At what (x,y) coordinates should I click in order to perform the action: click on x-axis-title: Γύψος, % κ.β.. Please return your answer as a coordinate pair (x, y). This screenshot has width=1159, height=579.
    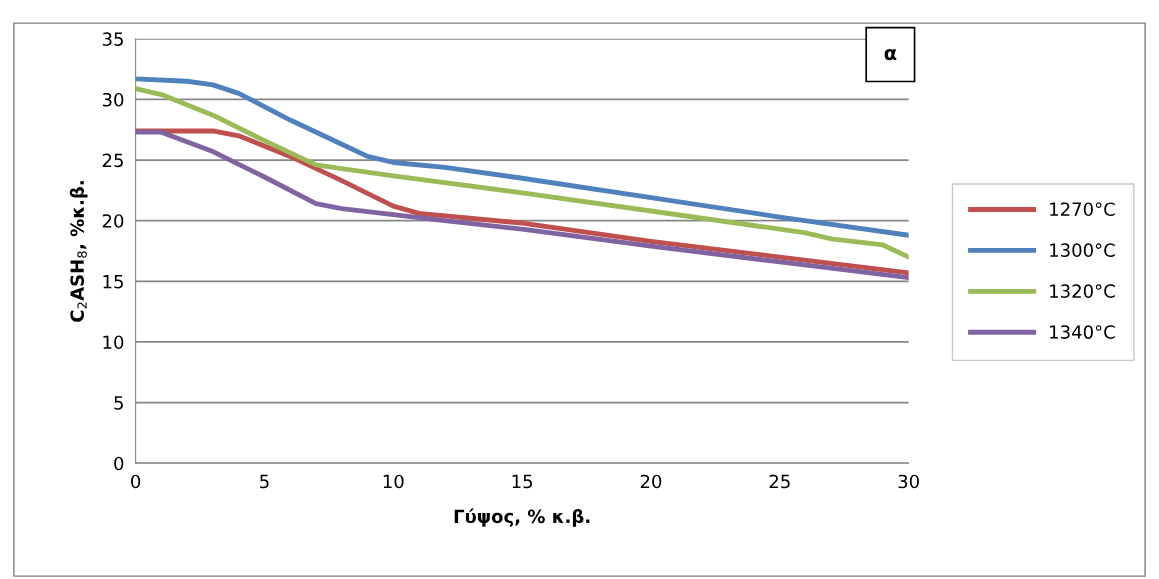
    Looking at the image, I should click on (522, 517).